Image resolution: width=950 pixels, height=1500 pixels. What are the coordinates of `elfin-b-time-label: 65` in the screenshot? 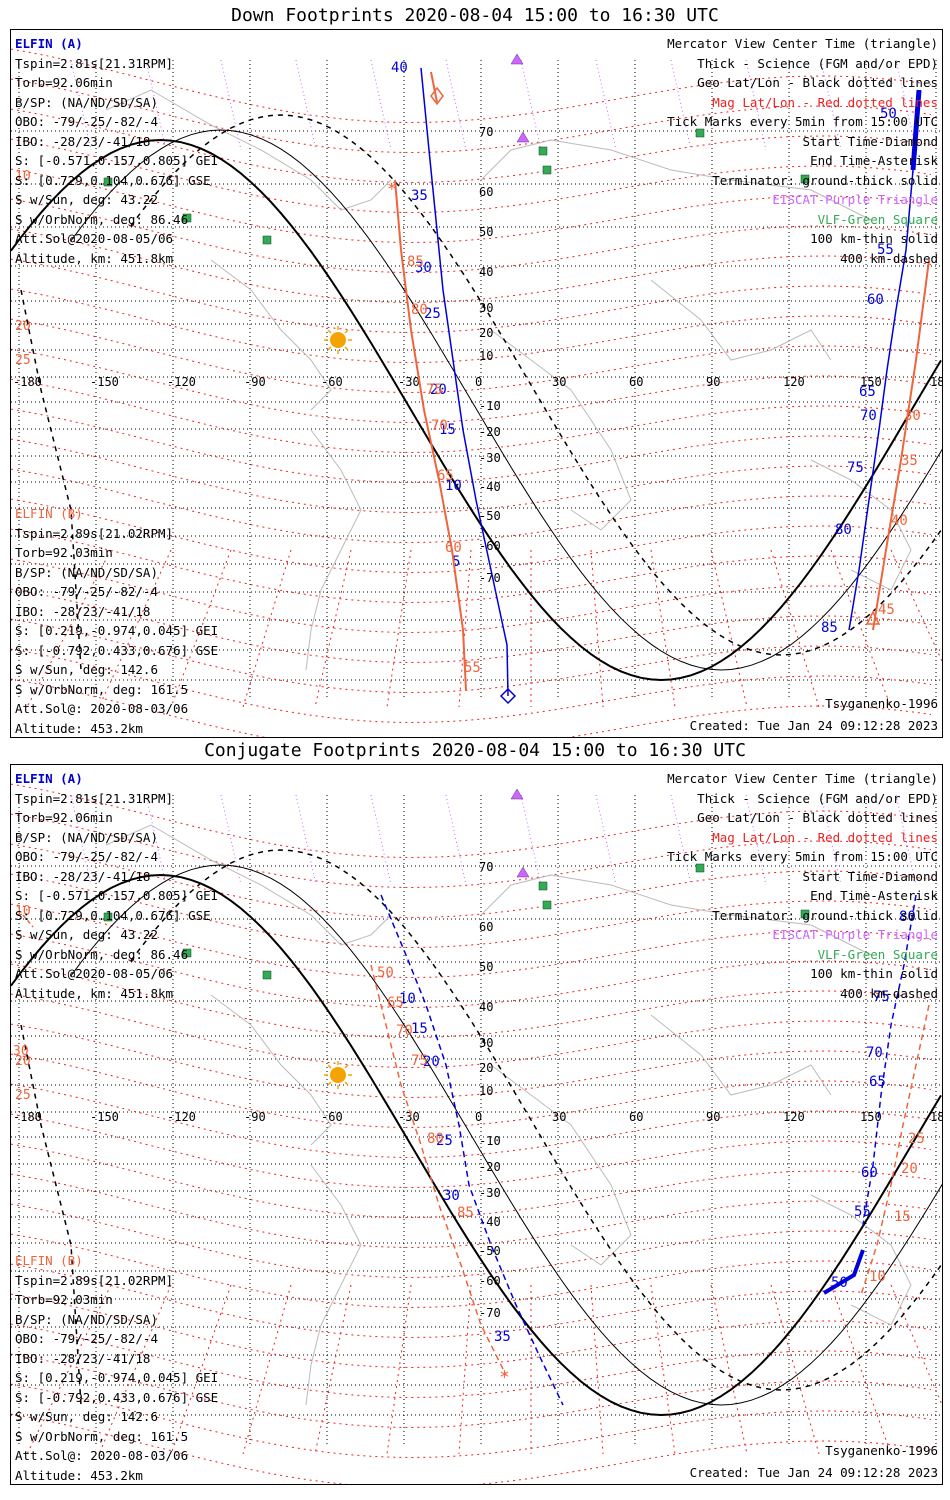 It's located at (395, 1003).